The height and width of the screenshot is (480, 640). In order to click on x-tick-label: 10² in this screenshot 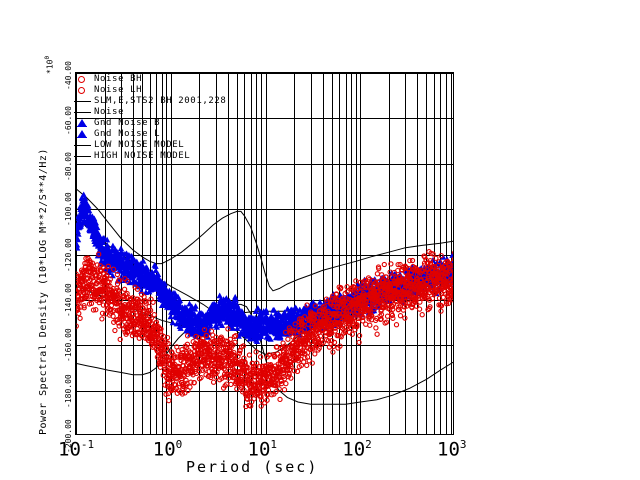, I will do `click(357, 449)`.